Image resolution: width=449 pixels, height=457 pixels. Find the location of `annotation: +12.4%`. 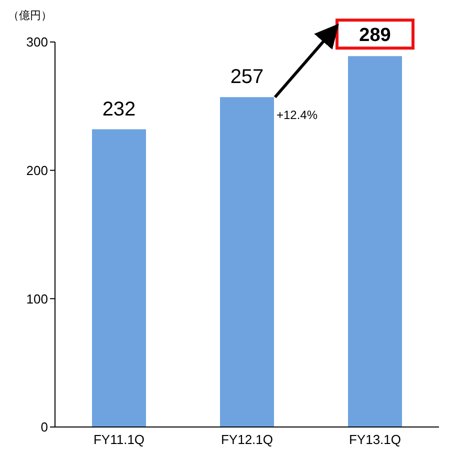

annotation: +12.4% is located at coordinates (297, 115).